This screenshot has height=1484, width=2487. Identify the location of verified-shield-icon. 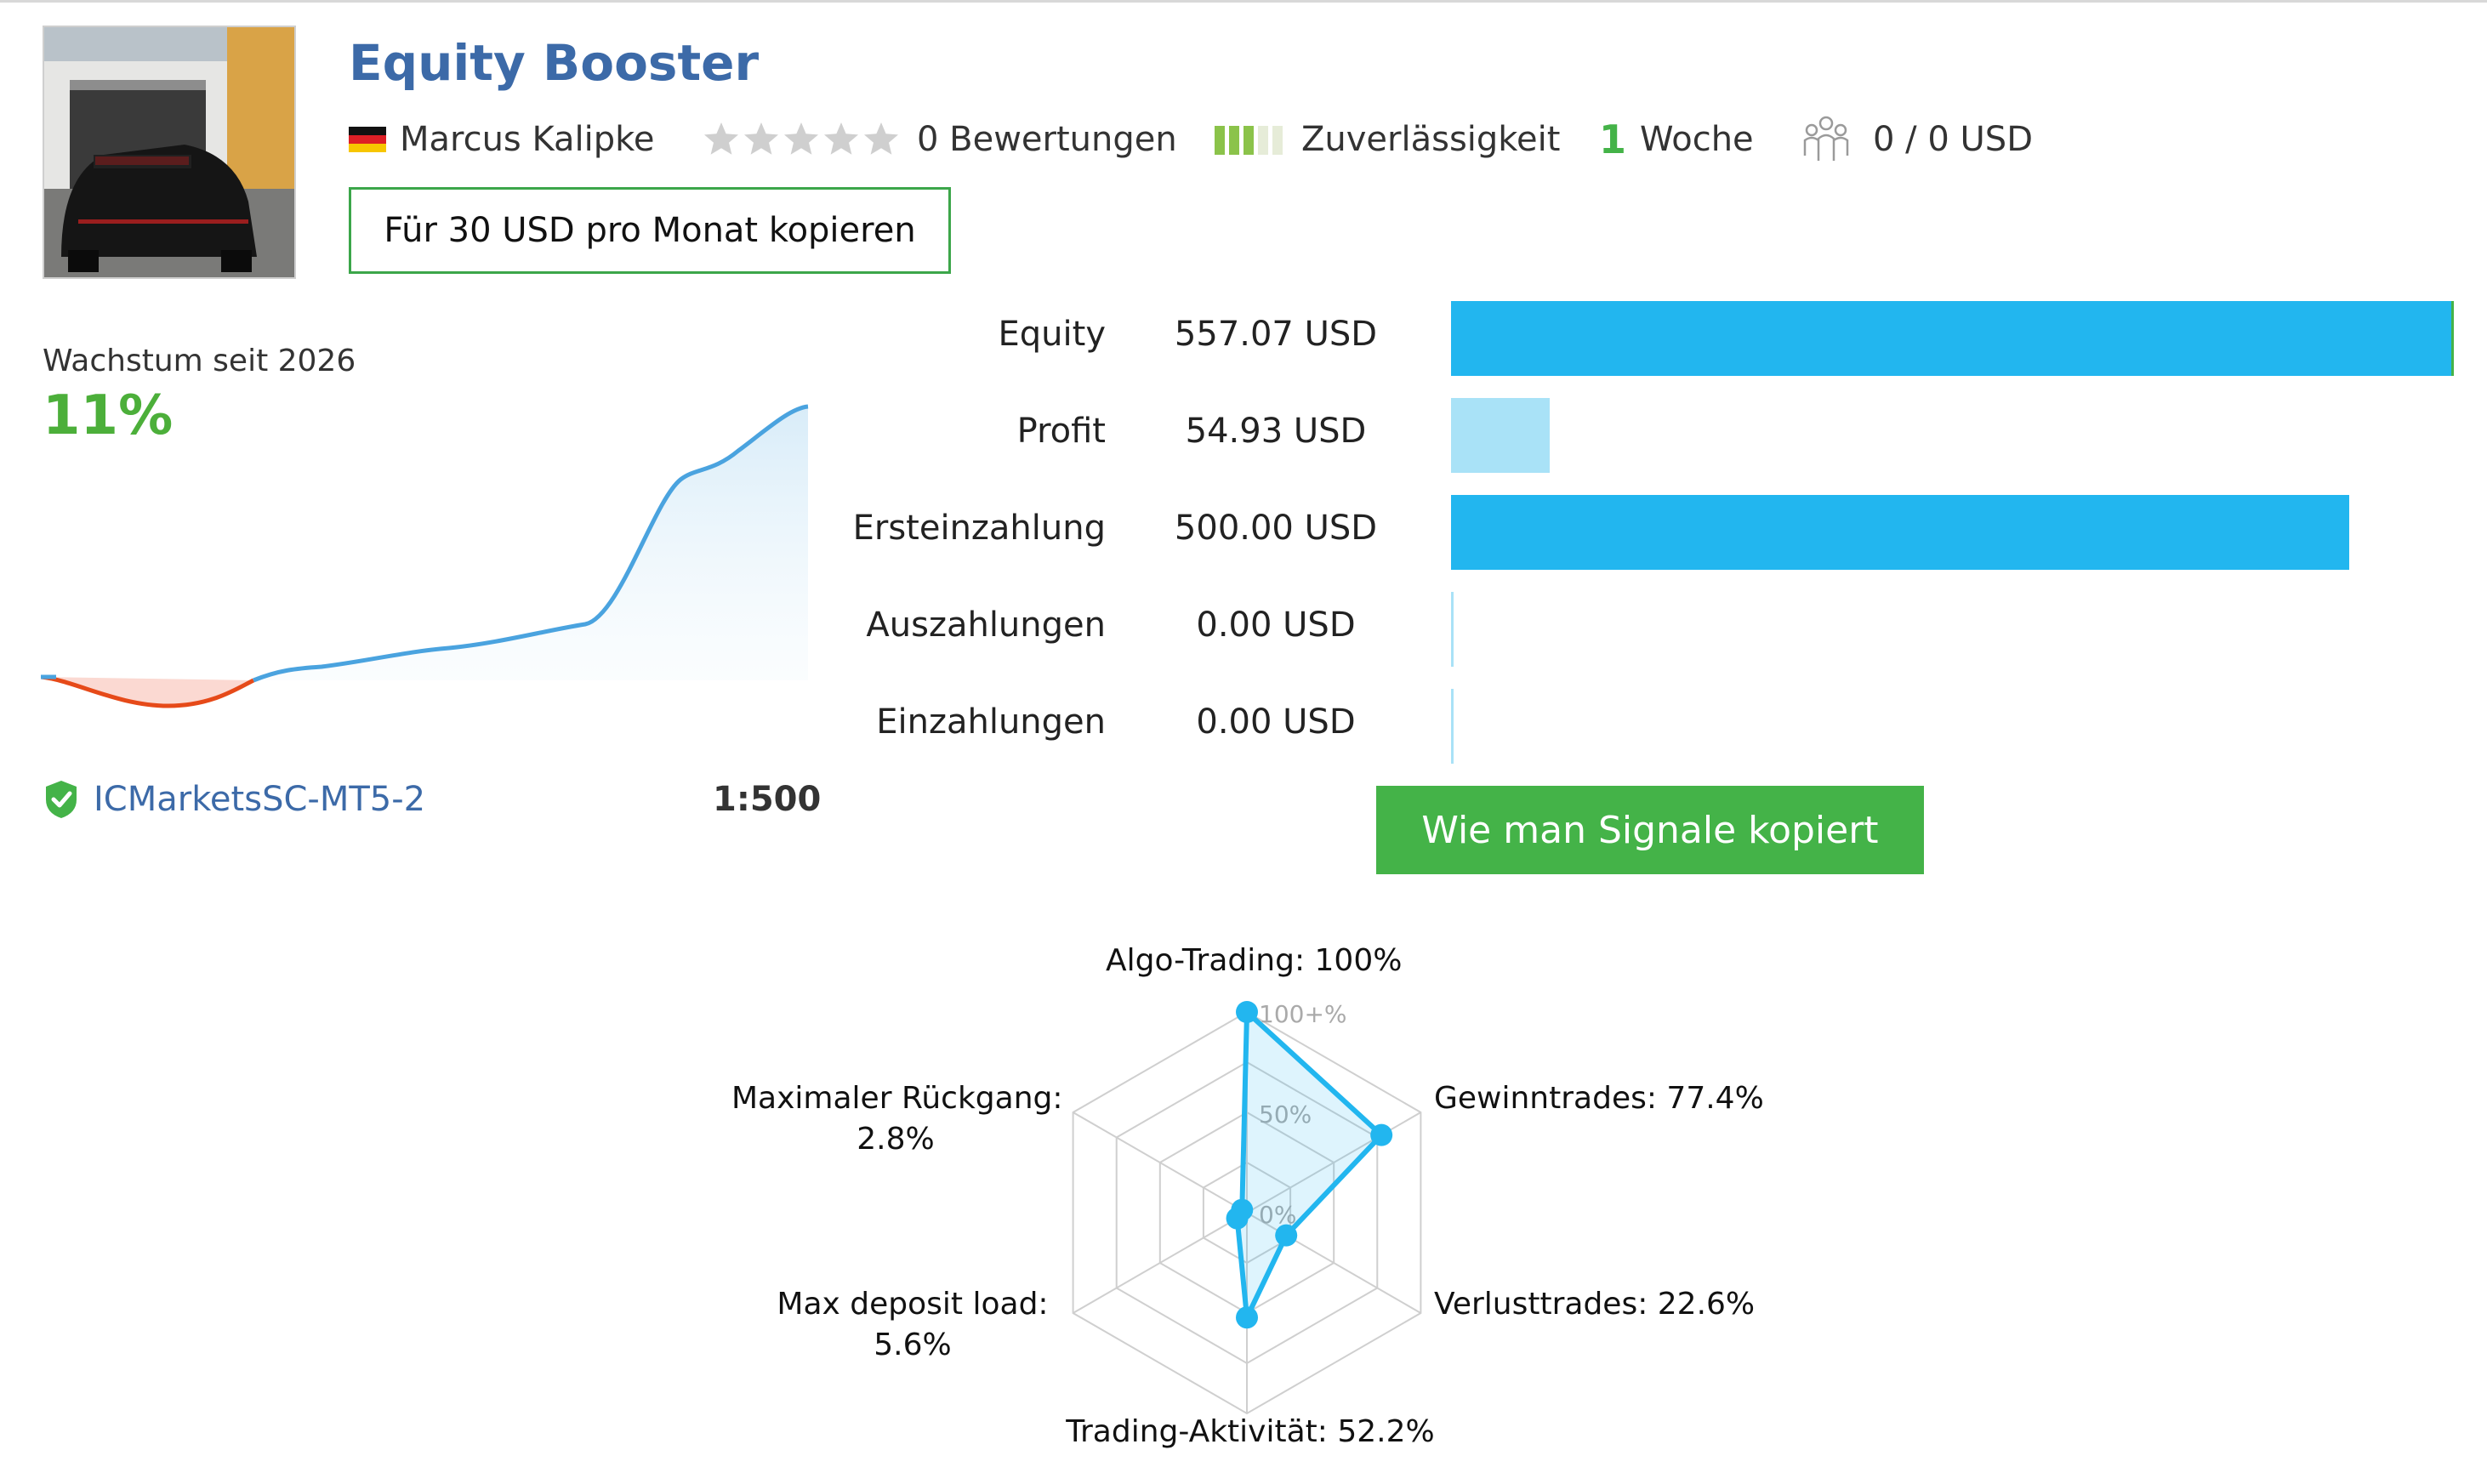
(61, 800).